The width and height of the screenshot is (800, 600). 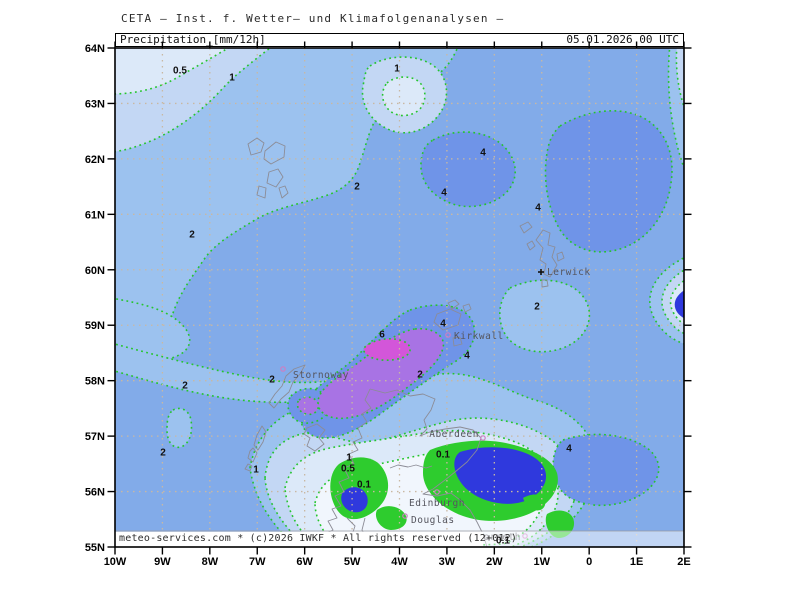 I want to click on lon-tick-label: 6W, so click(x=304, y=562).